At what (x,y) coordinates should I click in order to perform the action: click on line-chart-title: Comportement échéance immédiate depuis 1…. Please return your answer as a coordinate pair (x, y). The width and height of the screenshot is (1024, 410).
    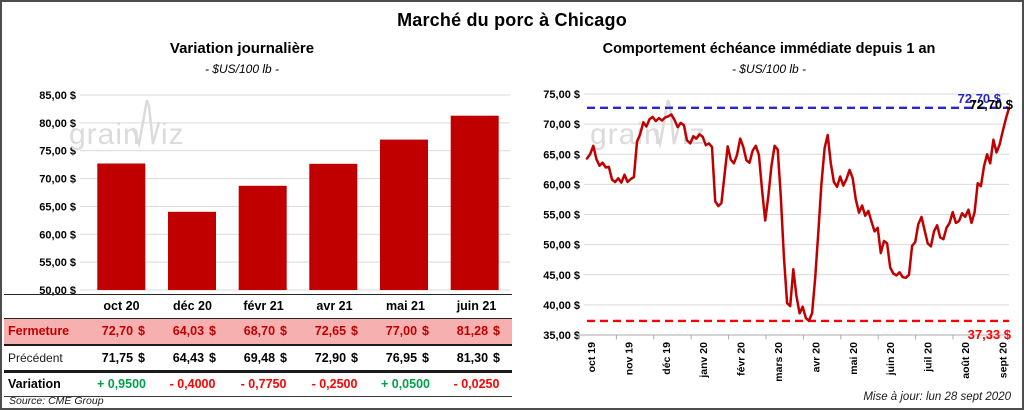
    Looking at the image, I should click on (769, 49).